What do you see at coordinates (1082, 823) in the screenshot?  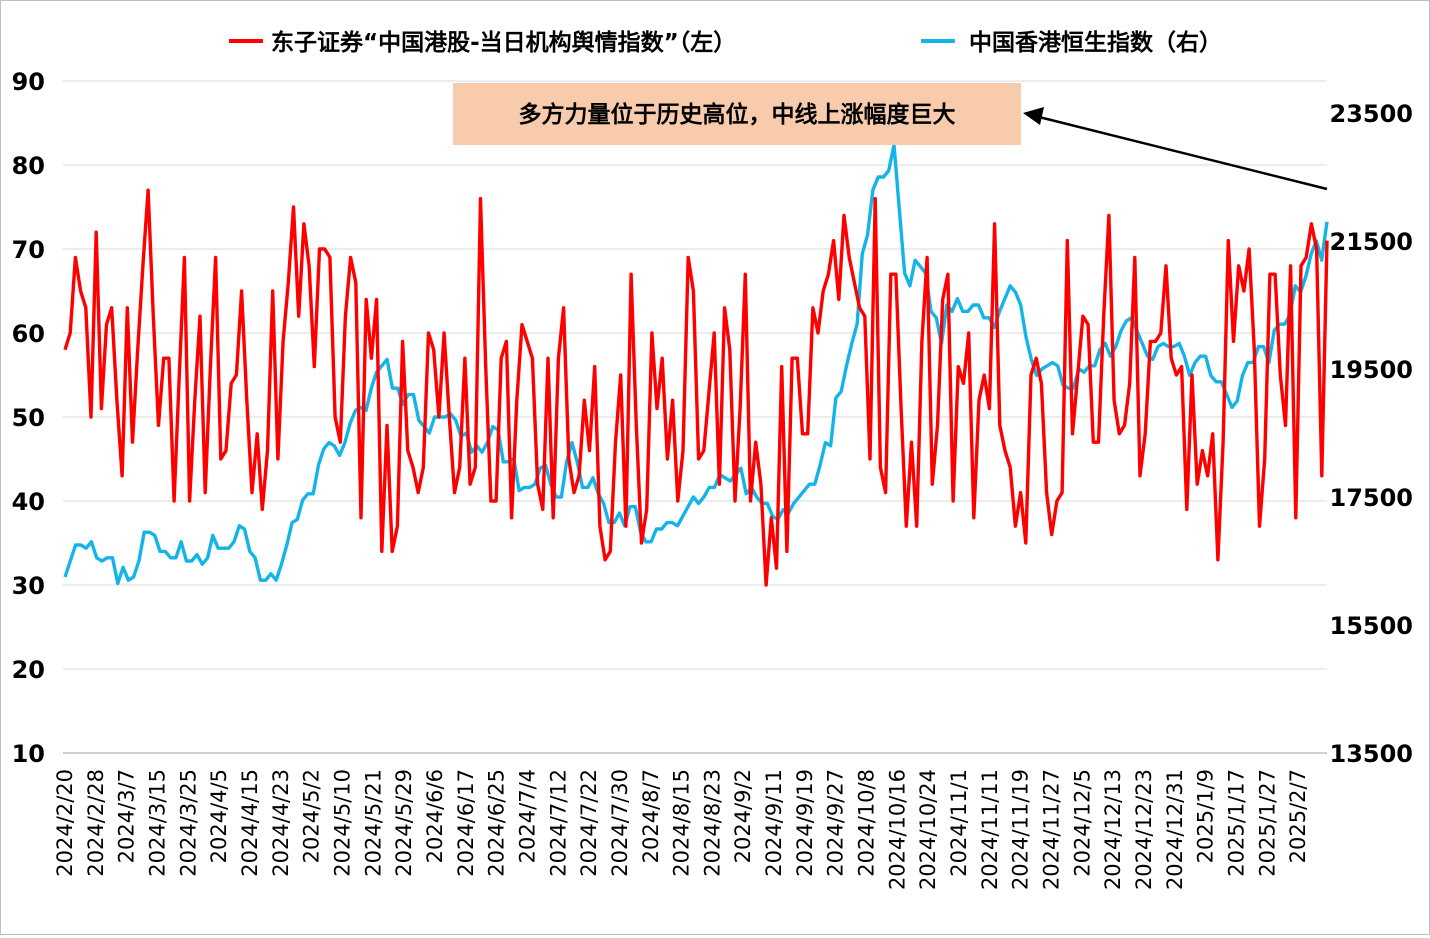 I see `x-tick-label: 2024/12/5` at bounding box center [1082, 823].